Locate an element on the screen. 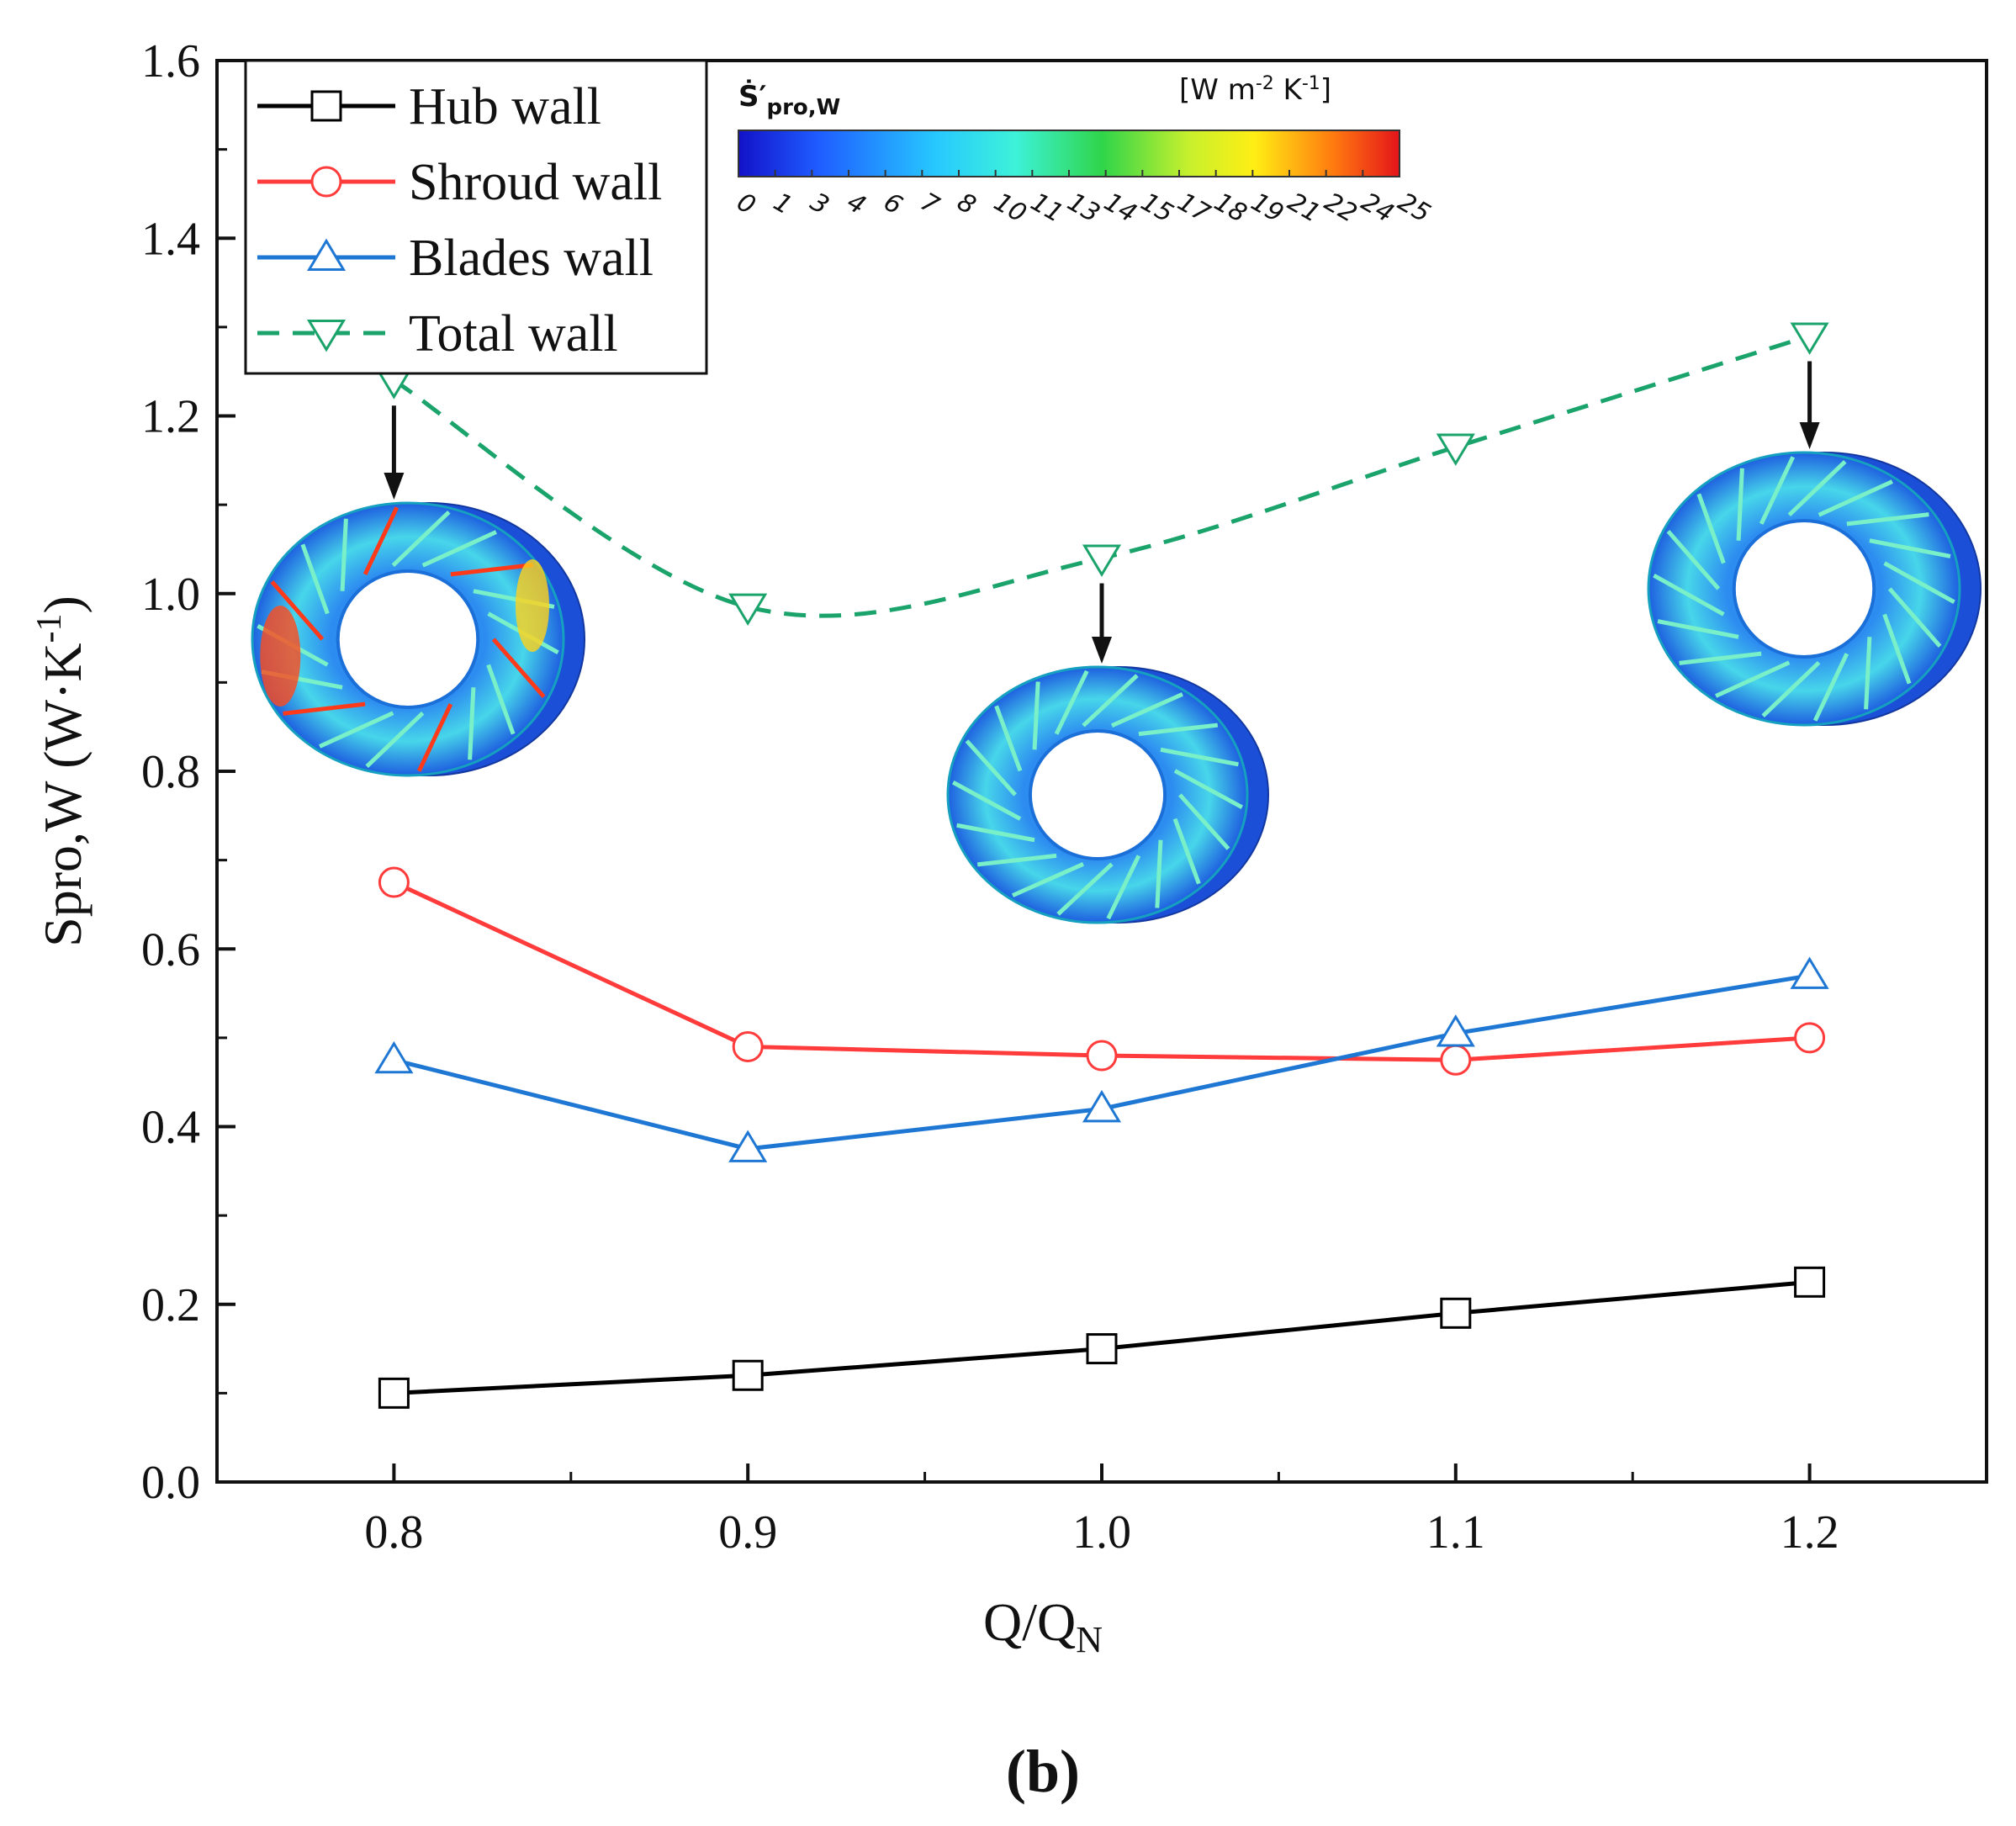  colorbar-tick-label: 17 is located at coordinates (1193, 208).